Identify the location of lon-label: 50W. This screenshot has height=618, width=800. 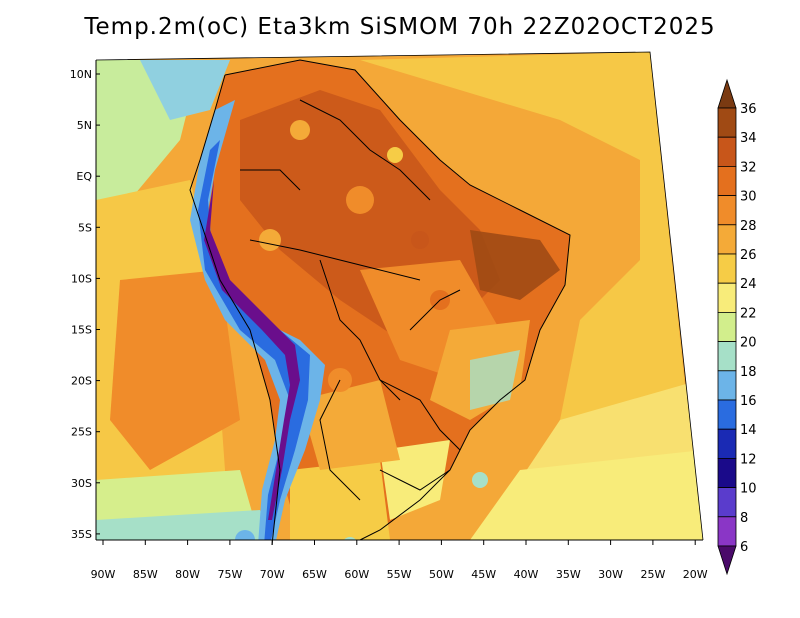
(441, 574).